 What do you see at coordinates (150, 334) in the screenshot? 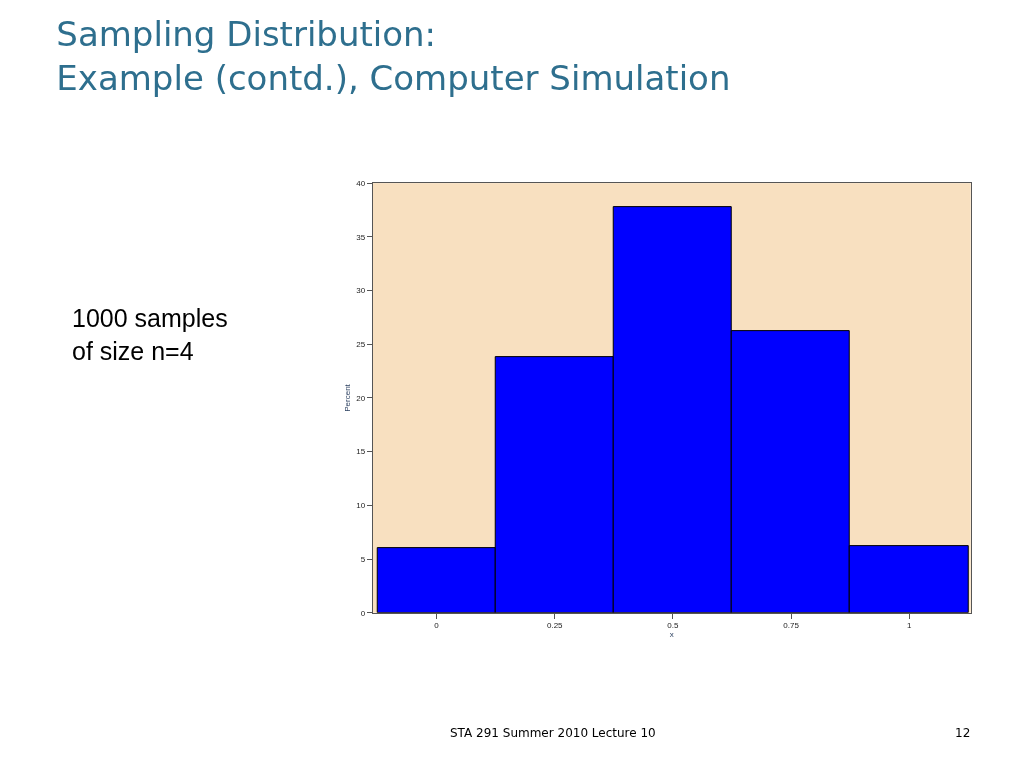
I see `text: 1000 samples of size n=4` at bounding box center [150, 334].